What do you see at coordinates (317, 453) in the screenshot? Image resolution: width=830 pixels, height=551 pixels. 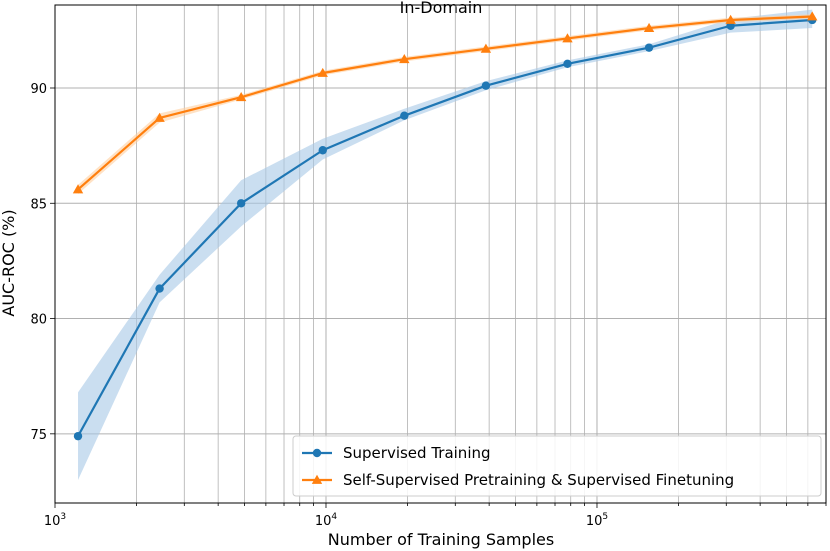 I see `legend-marker-circle` at bounding box center [317, 453].